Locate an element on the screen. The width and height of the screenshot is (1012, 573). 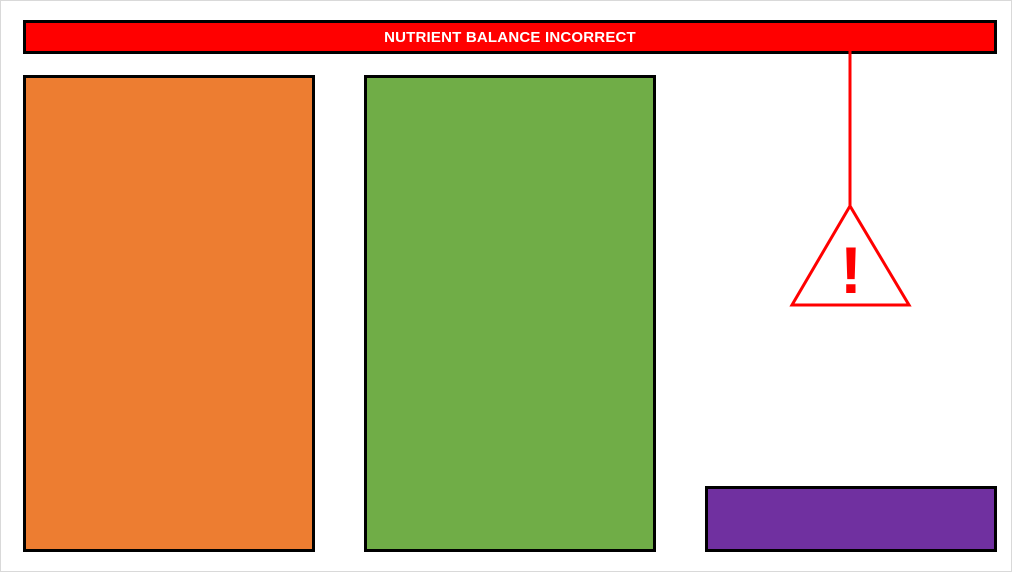
nutrient-balance-banner: NUTRIENT BALANCE INCORRECT is located at coordinates (510, 37).